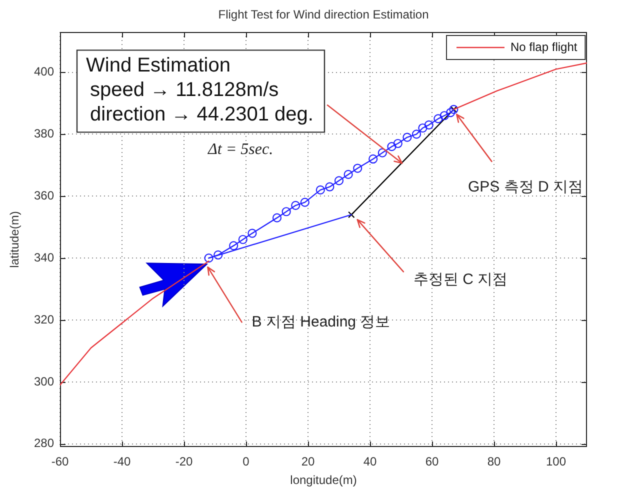 The image size is (620, 489). Describe the element at coordinates (44, 133) in the screenshot. I see `y-tick-label: 380` at that location.